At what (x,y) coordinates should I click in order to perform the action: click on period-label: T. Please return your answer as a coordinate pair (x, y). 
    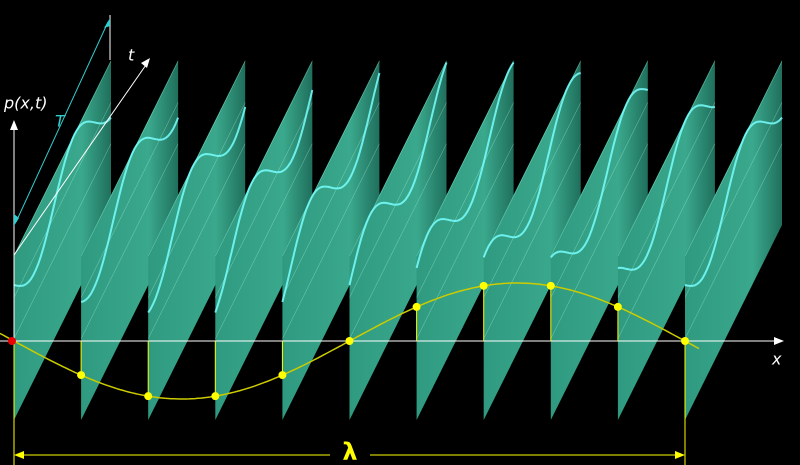
    Looking at the image, I should click on (60, 121).